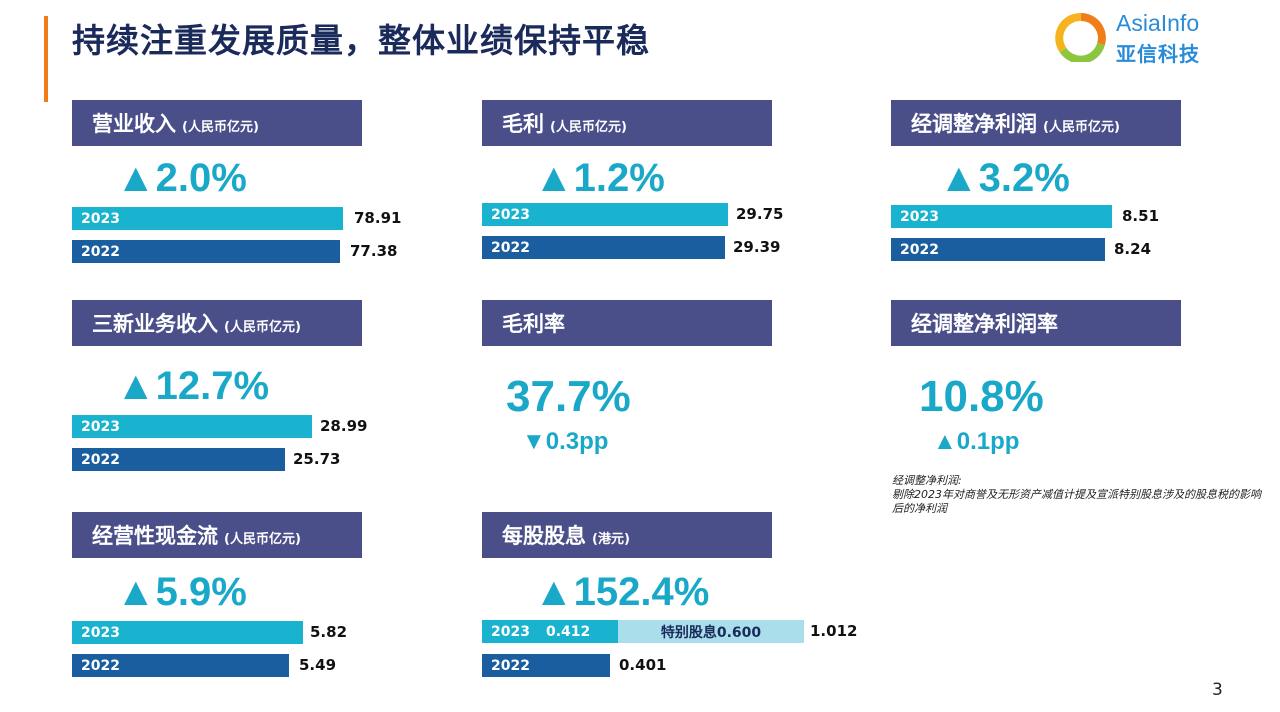 The image size is (1280, 712). Describe the element at coordinates (611, 539) in the screenshot. I see `dividend-unit: (港元)` at that location.